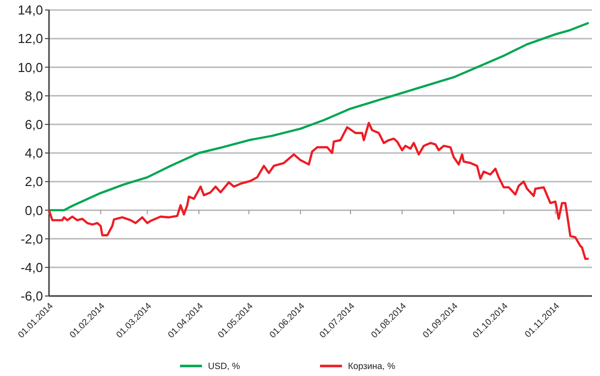 This screenshot has height=376, width=600. What do you see at coordinates (33, 210) in the screenshot?
I see `y-tick-label: 0,0` at bounding box center [33, 210].